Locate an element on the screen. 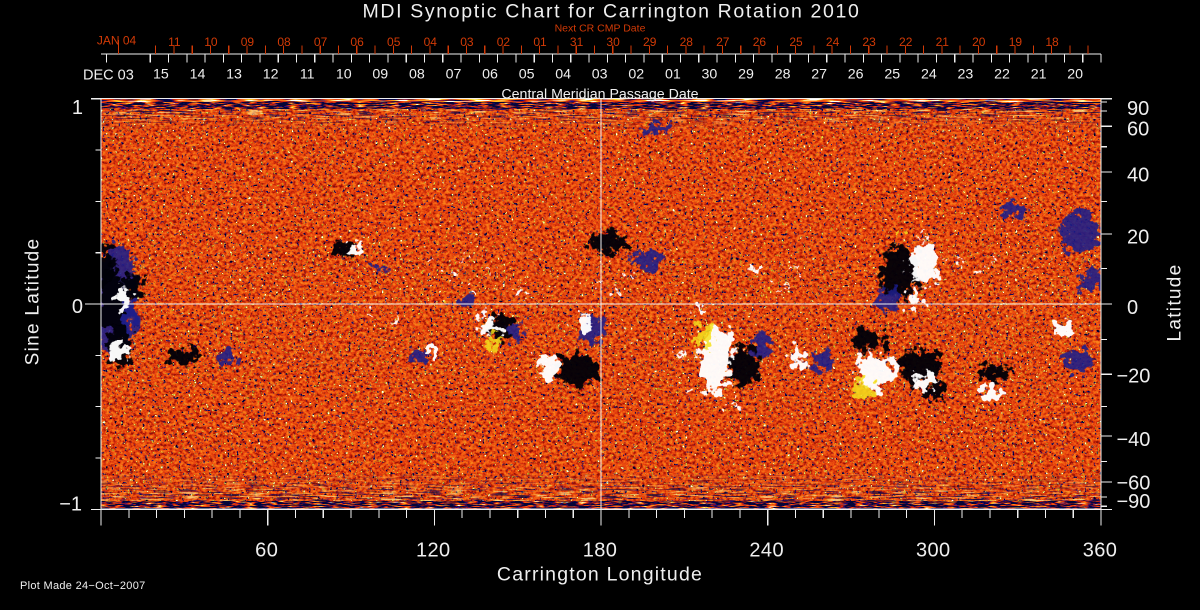 The image size is (1200, 610). svg-text: 12 is located at coordinates (271, 75).